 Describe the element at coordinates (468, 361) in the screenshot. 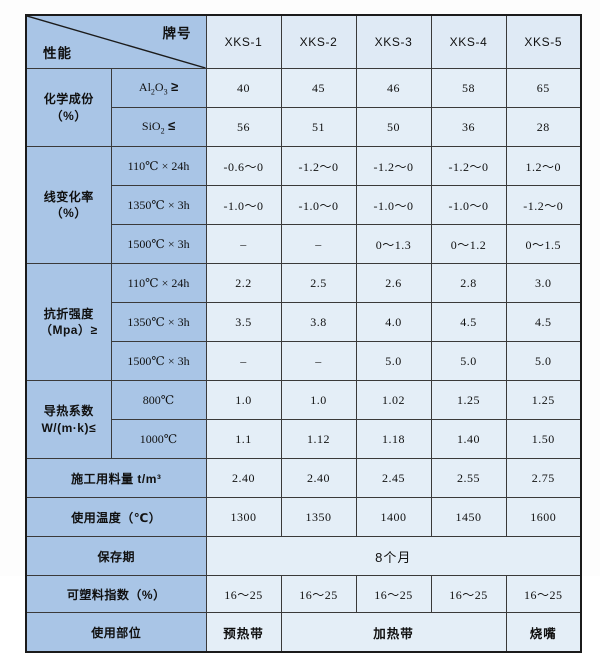

I see `value-cell-4: 5.0` at that location.